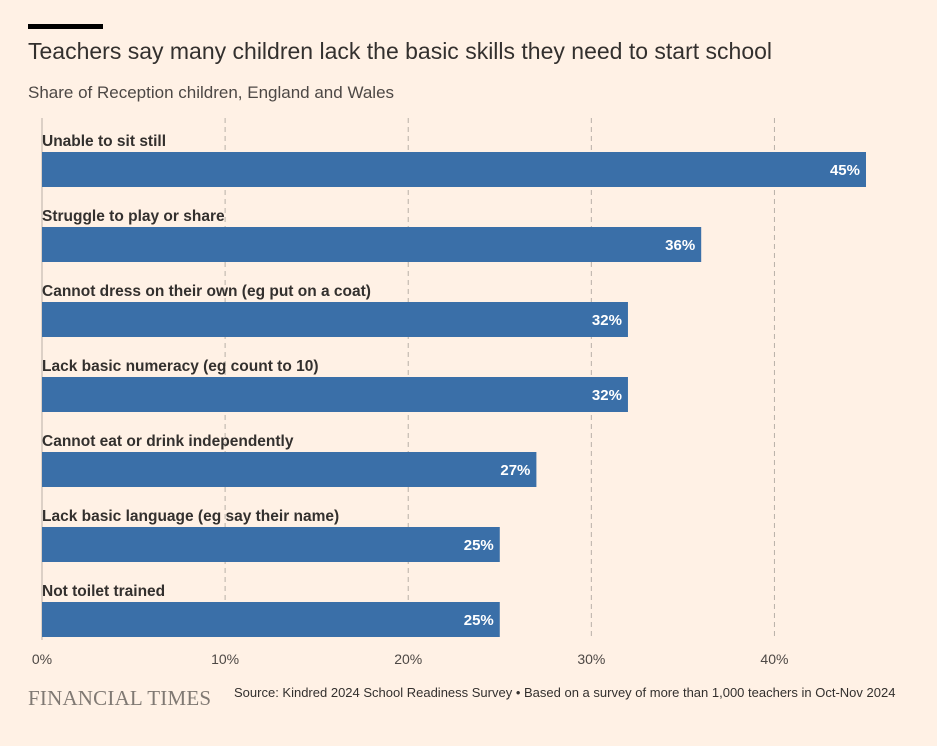 This screenshot has height=746, width=937. Describe the element at coordinates (65, 26) in the screenshot. I see `header-rule` at that location.